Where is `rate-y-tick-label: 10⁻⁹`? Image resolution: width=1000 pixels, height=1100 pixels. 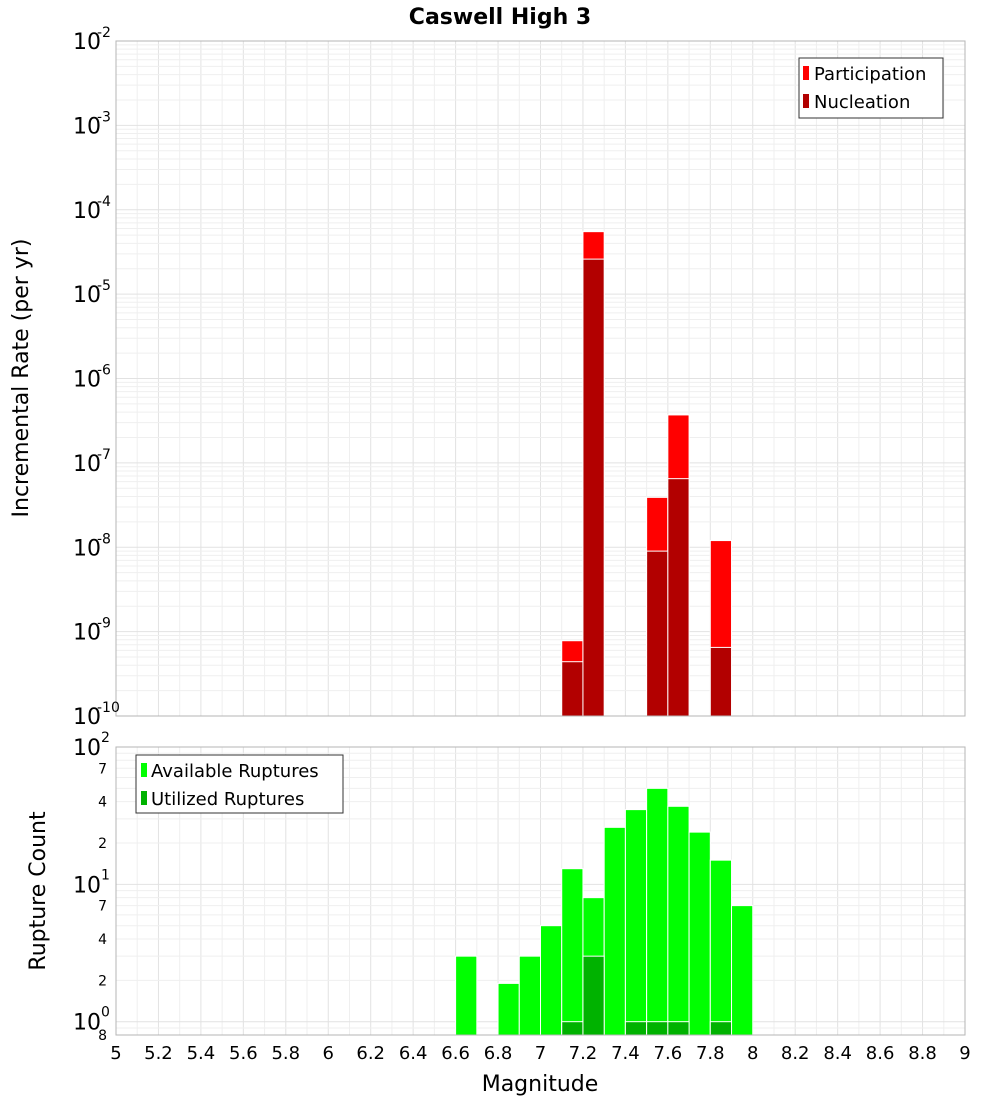
rate-y-tick-label: 10⁻⁹ is located at coordinates (92, 631).